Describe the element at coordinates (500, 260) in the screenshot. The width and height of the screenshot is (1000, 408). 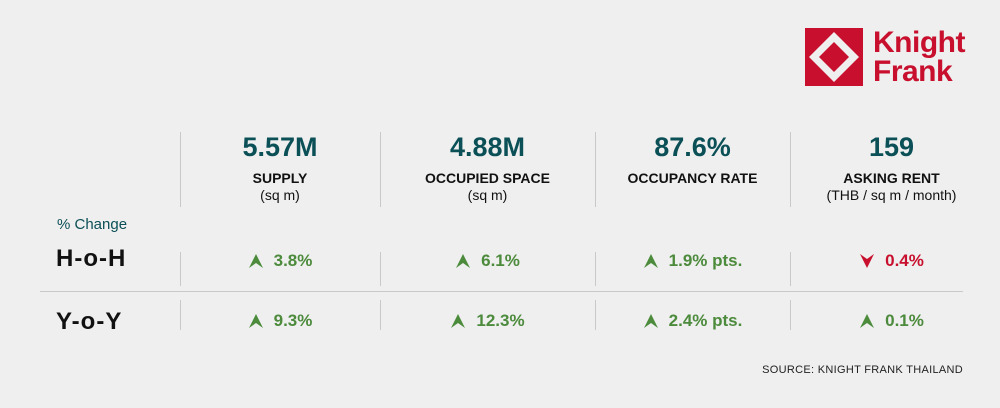
I see `change-value: 6.1%` at that location.